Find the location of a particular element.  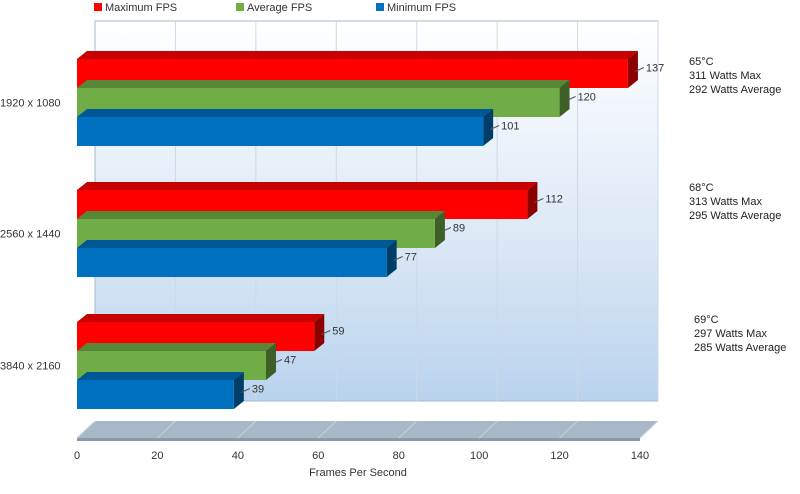

x-tick-label: 0 is located at coordinates (77, 456).